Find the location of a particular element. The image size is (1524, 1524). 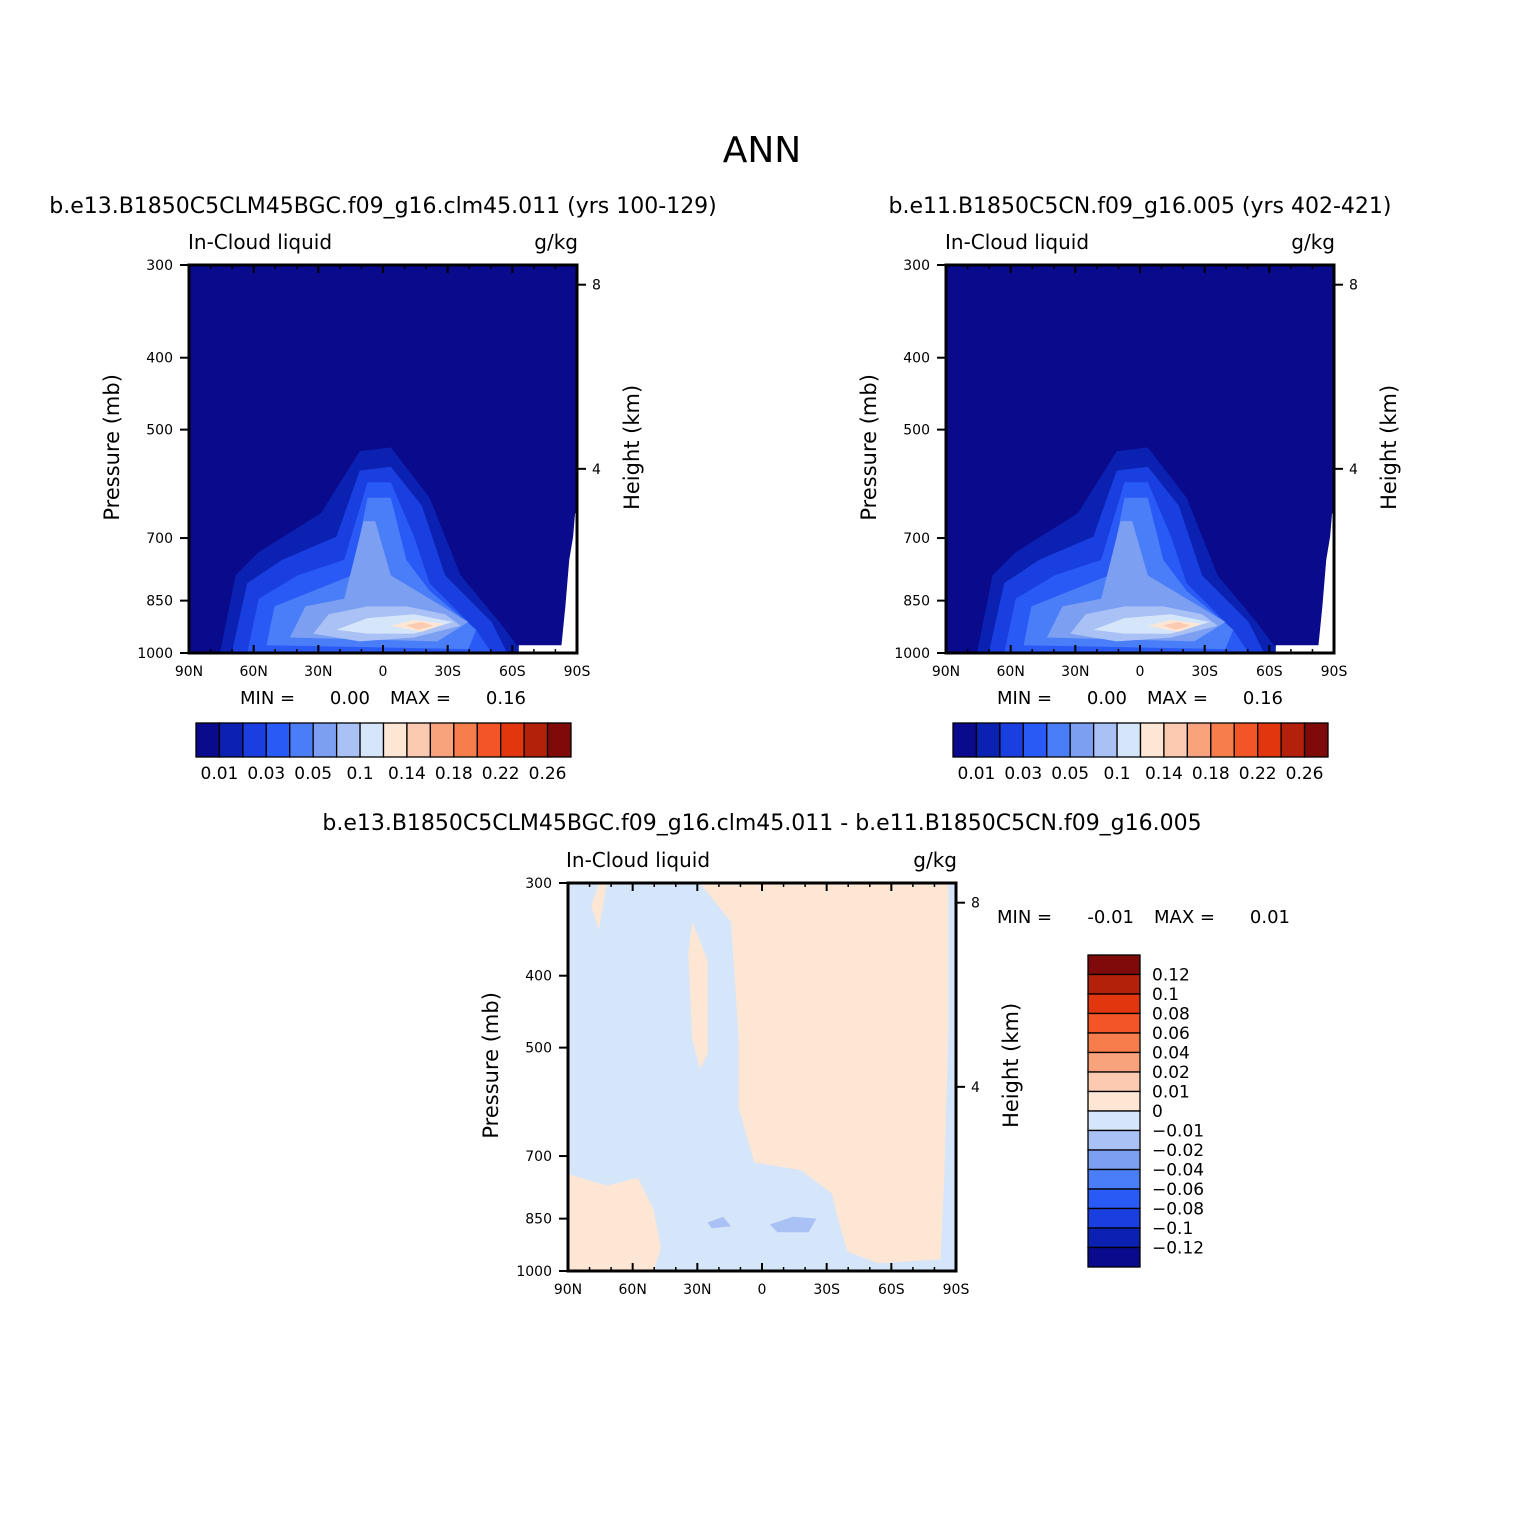

colorbar-label: 0.26 is located at coordinates (548, 774).